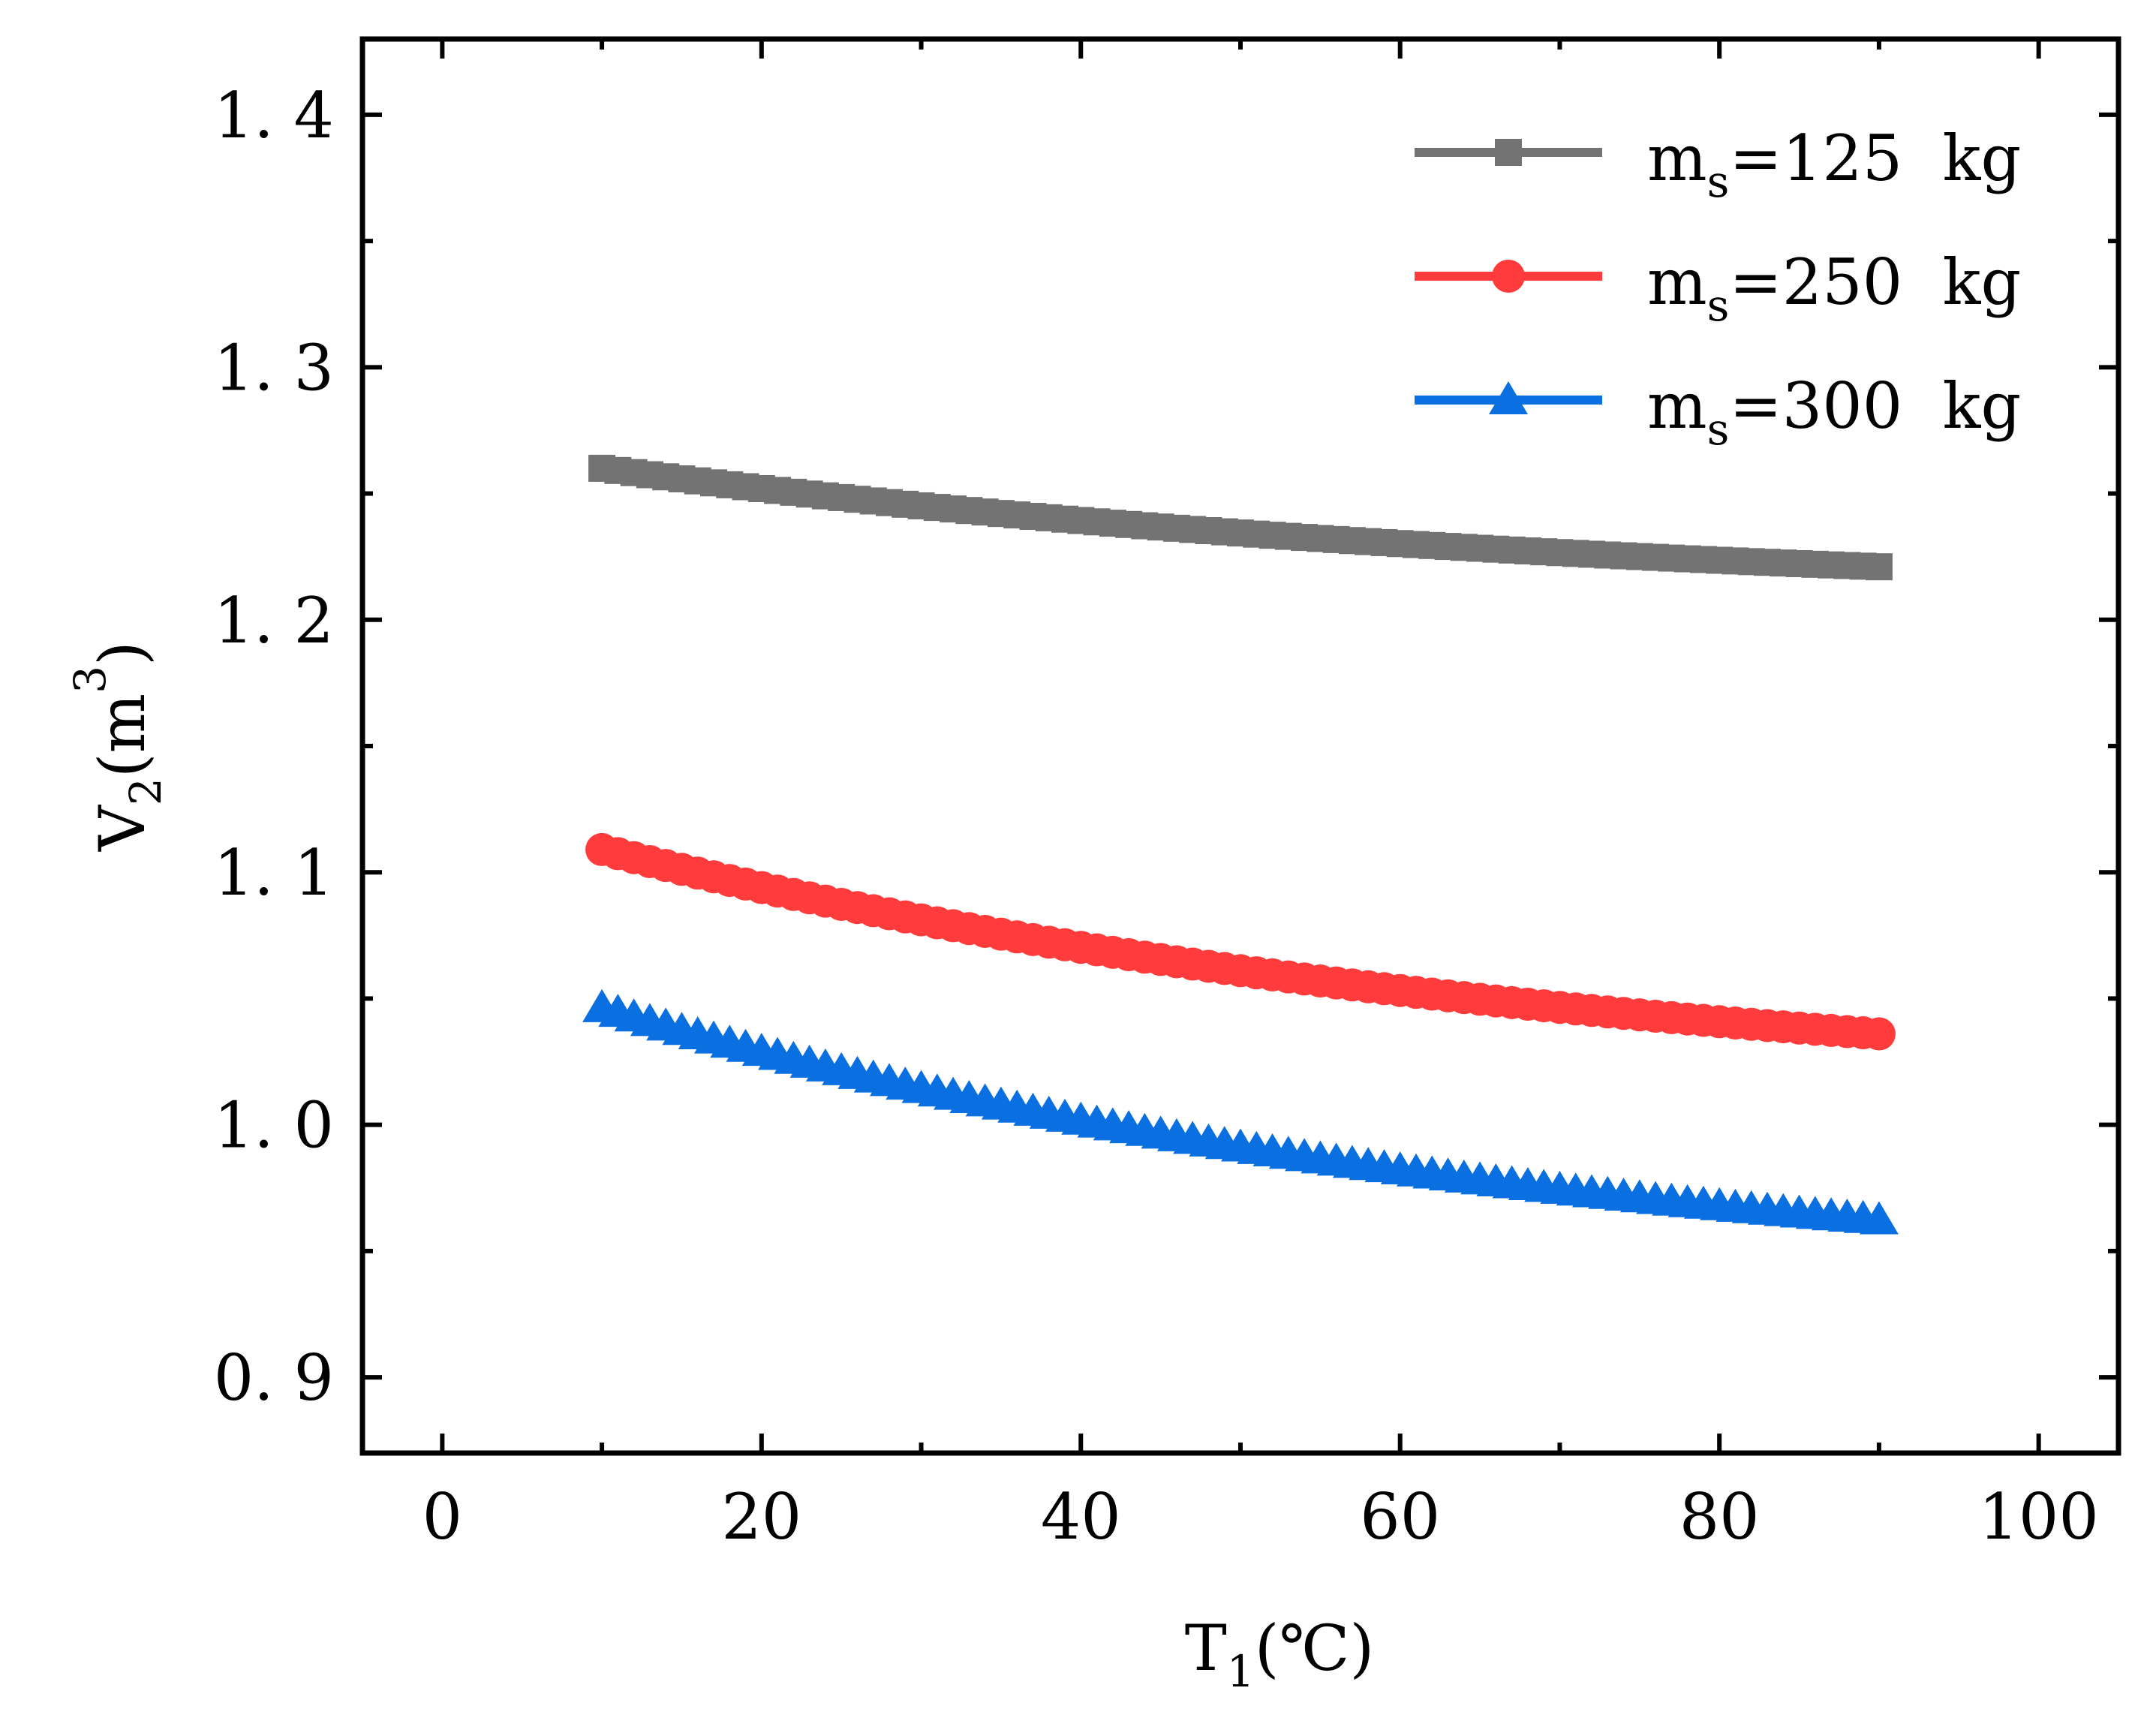 This screenshot has width=2150, height=1736. Describe the element at coordinates (274, 1126) in the screenshot. I see `y-tick-label: 1. 0` at that location.